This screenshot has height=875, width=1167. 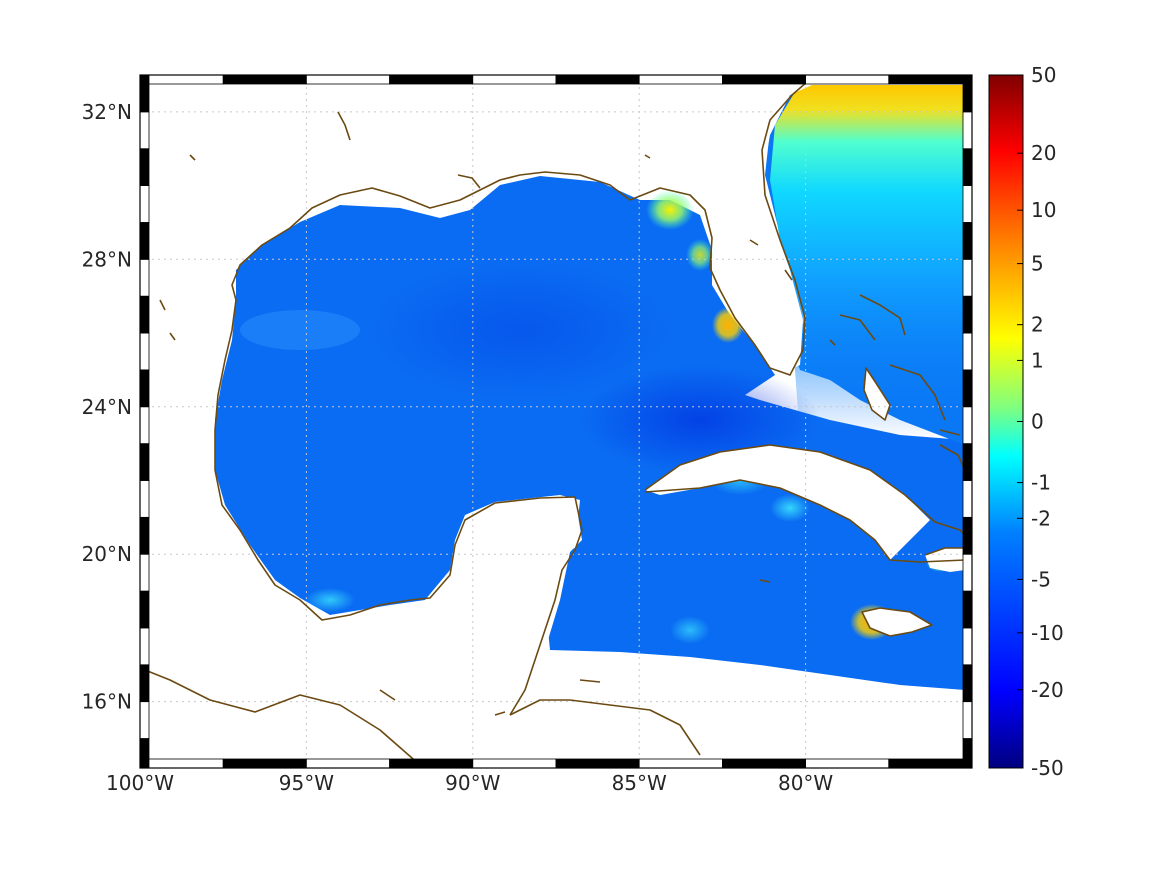 I want to click on lat-tick-label-1: 20°N, so click(x=107, y=554).